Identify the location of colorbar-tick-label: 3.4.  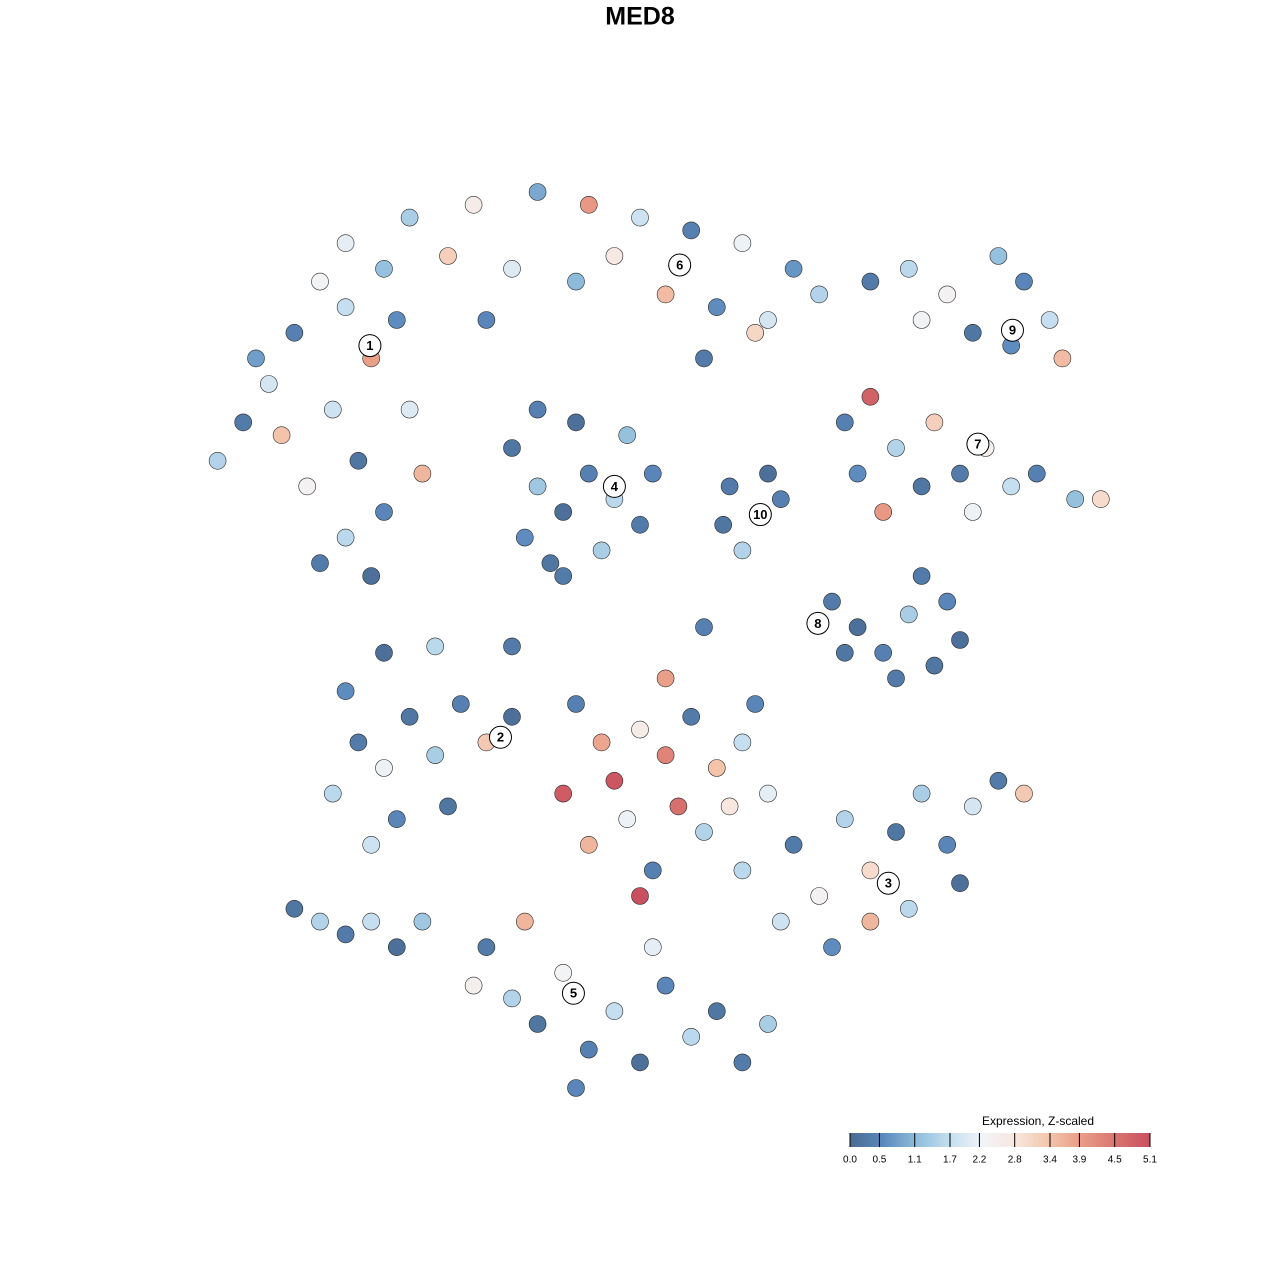
(1050, 1160).